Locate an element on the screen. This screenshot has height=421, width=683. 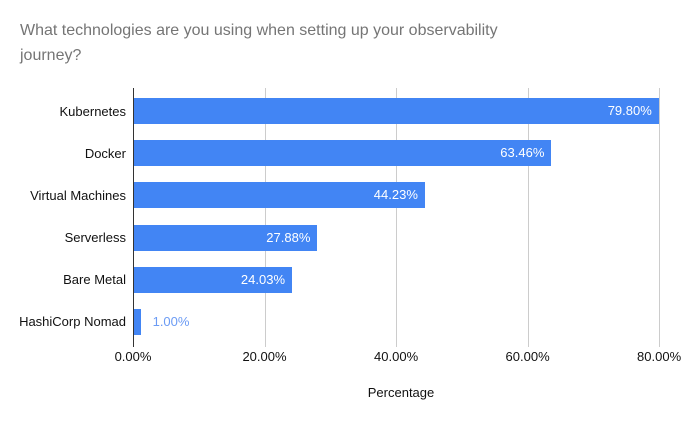
x-tick-label: 40.00% is located at coordinates (396, 356).